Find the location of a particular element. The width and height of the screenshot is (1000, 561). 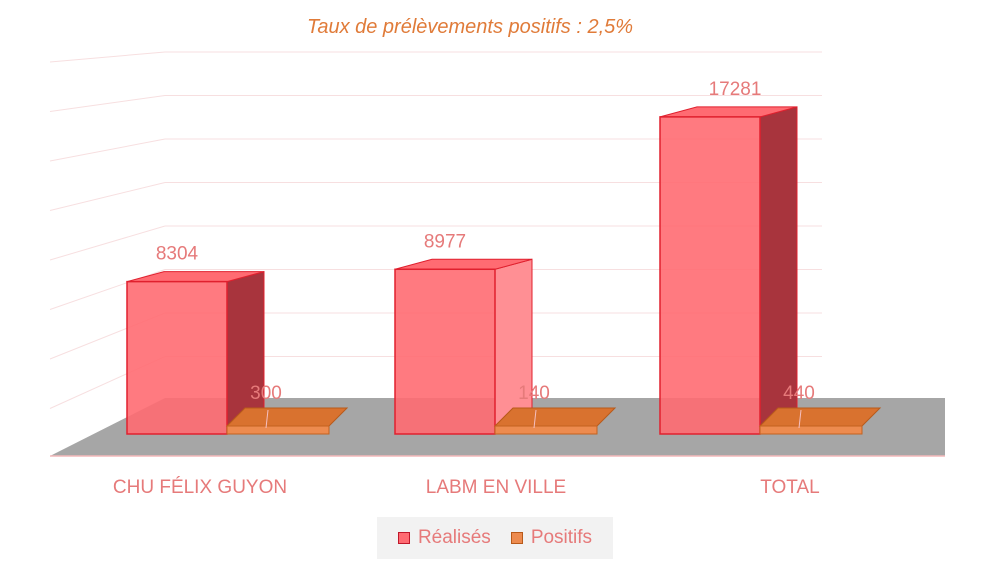

legend-swatch-positifs is located at coordinates (516, 538).